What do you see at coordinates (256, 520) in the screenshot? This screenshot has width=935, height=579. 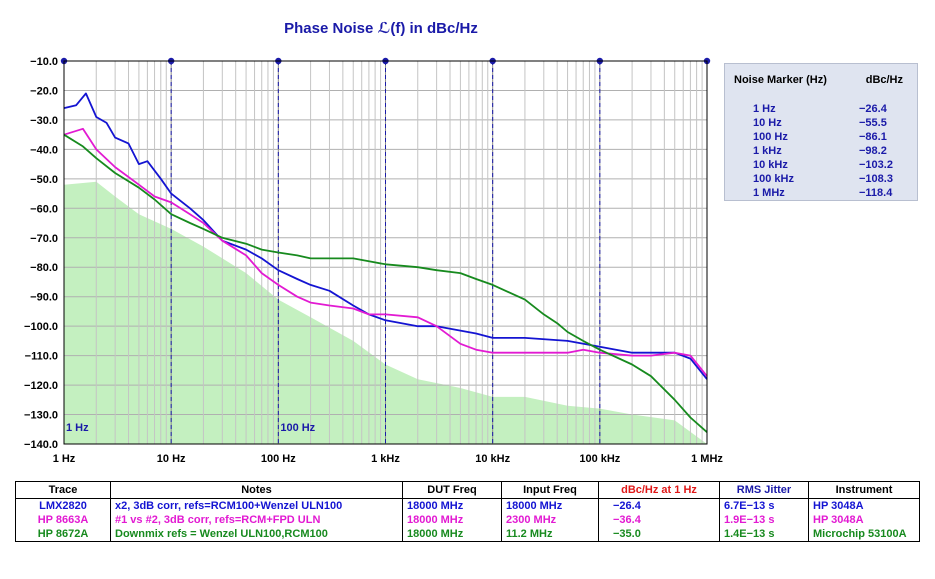 I see `legend-notes: #1 vs #2, 3dB corr, refs=RCM+FPD ULN` at bounding box center [256, 520].